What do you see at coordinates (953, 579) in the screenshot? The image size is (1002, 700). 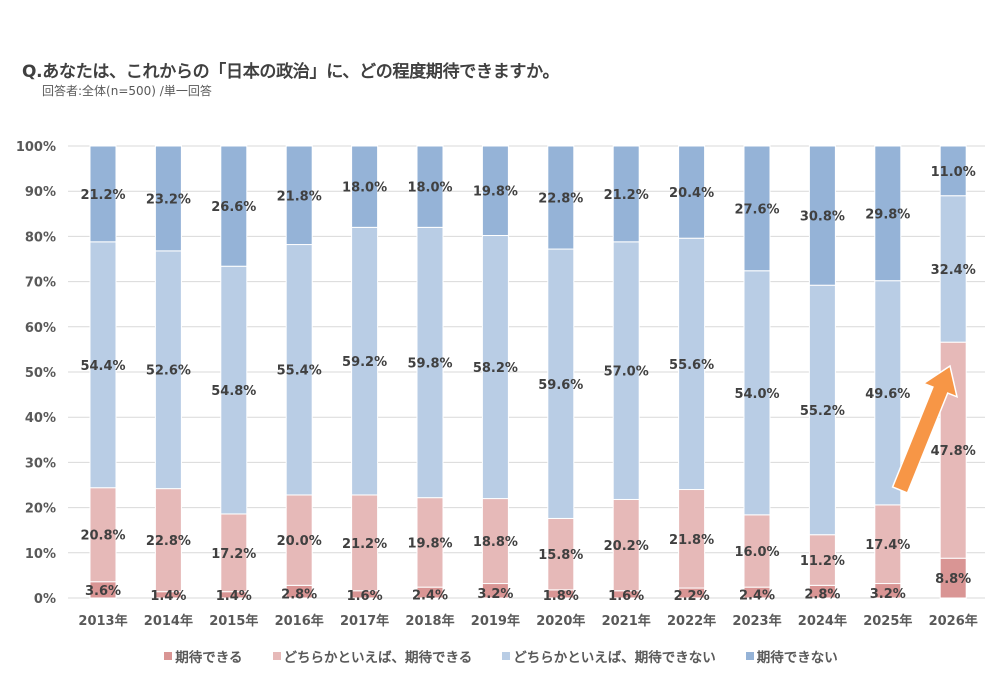 I see `data-label: 8.8%` at bounding box center [953, 579].